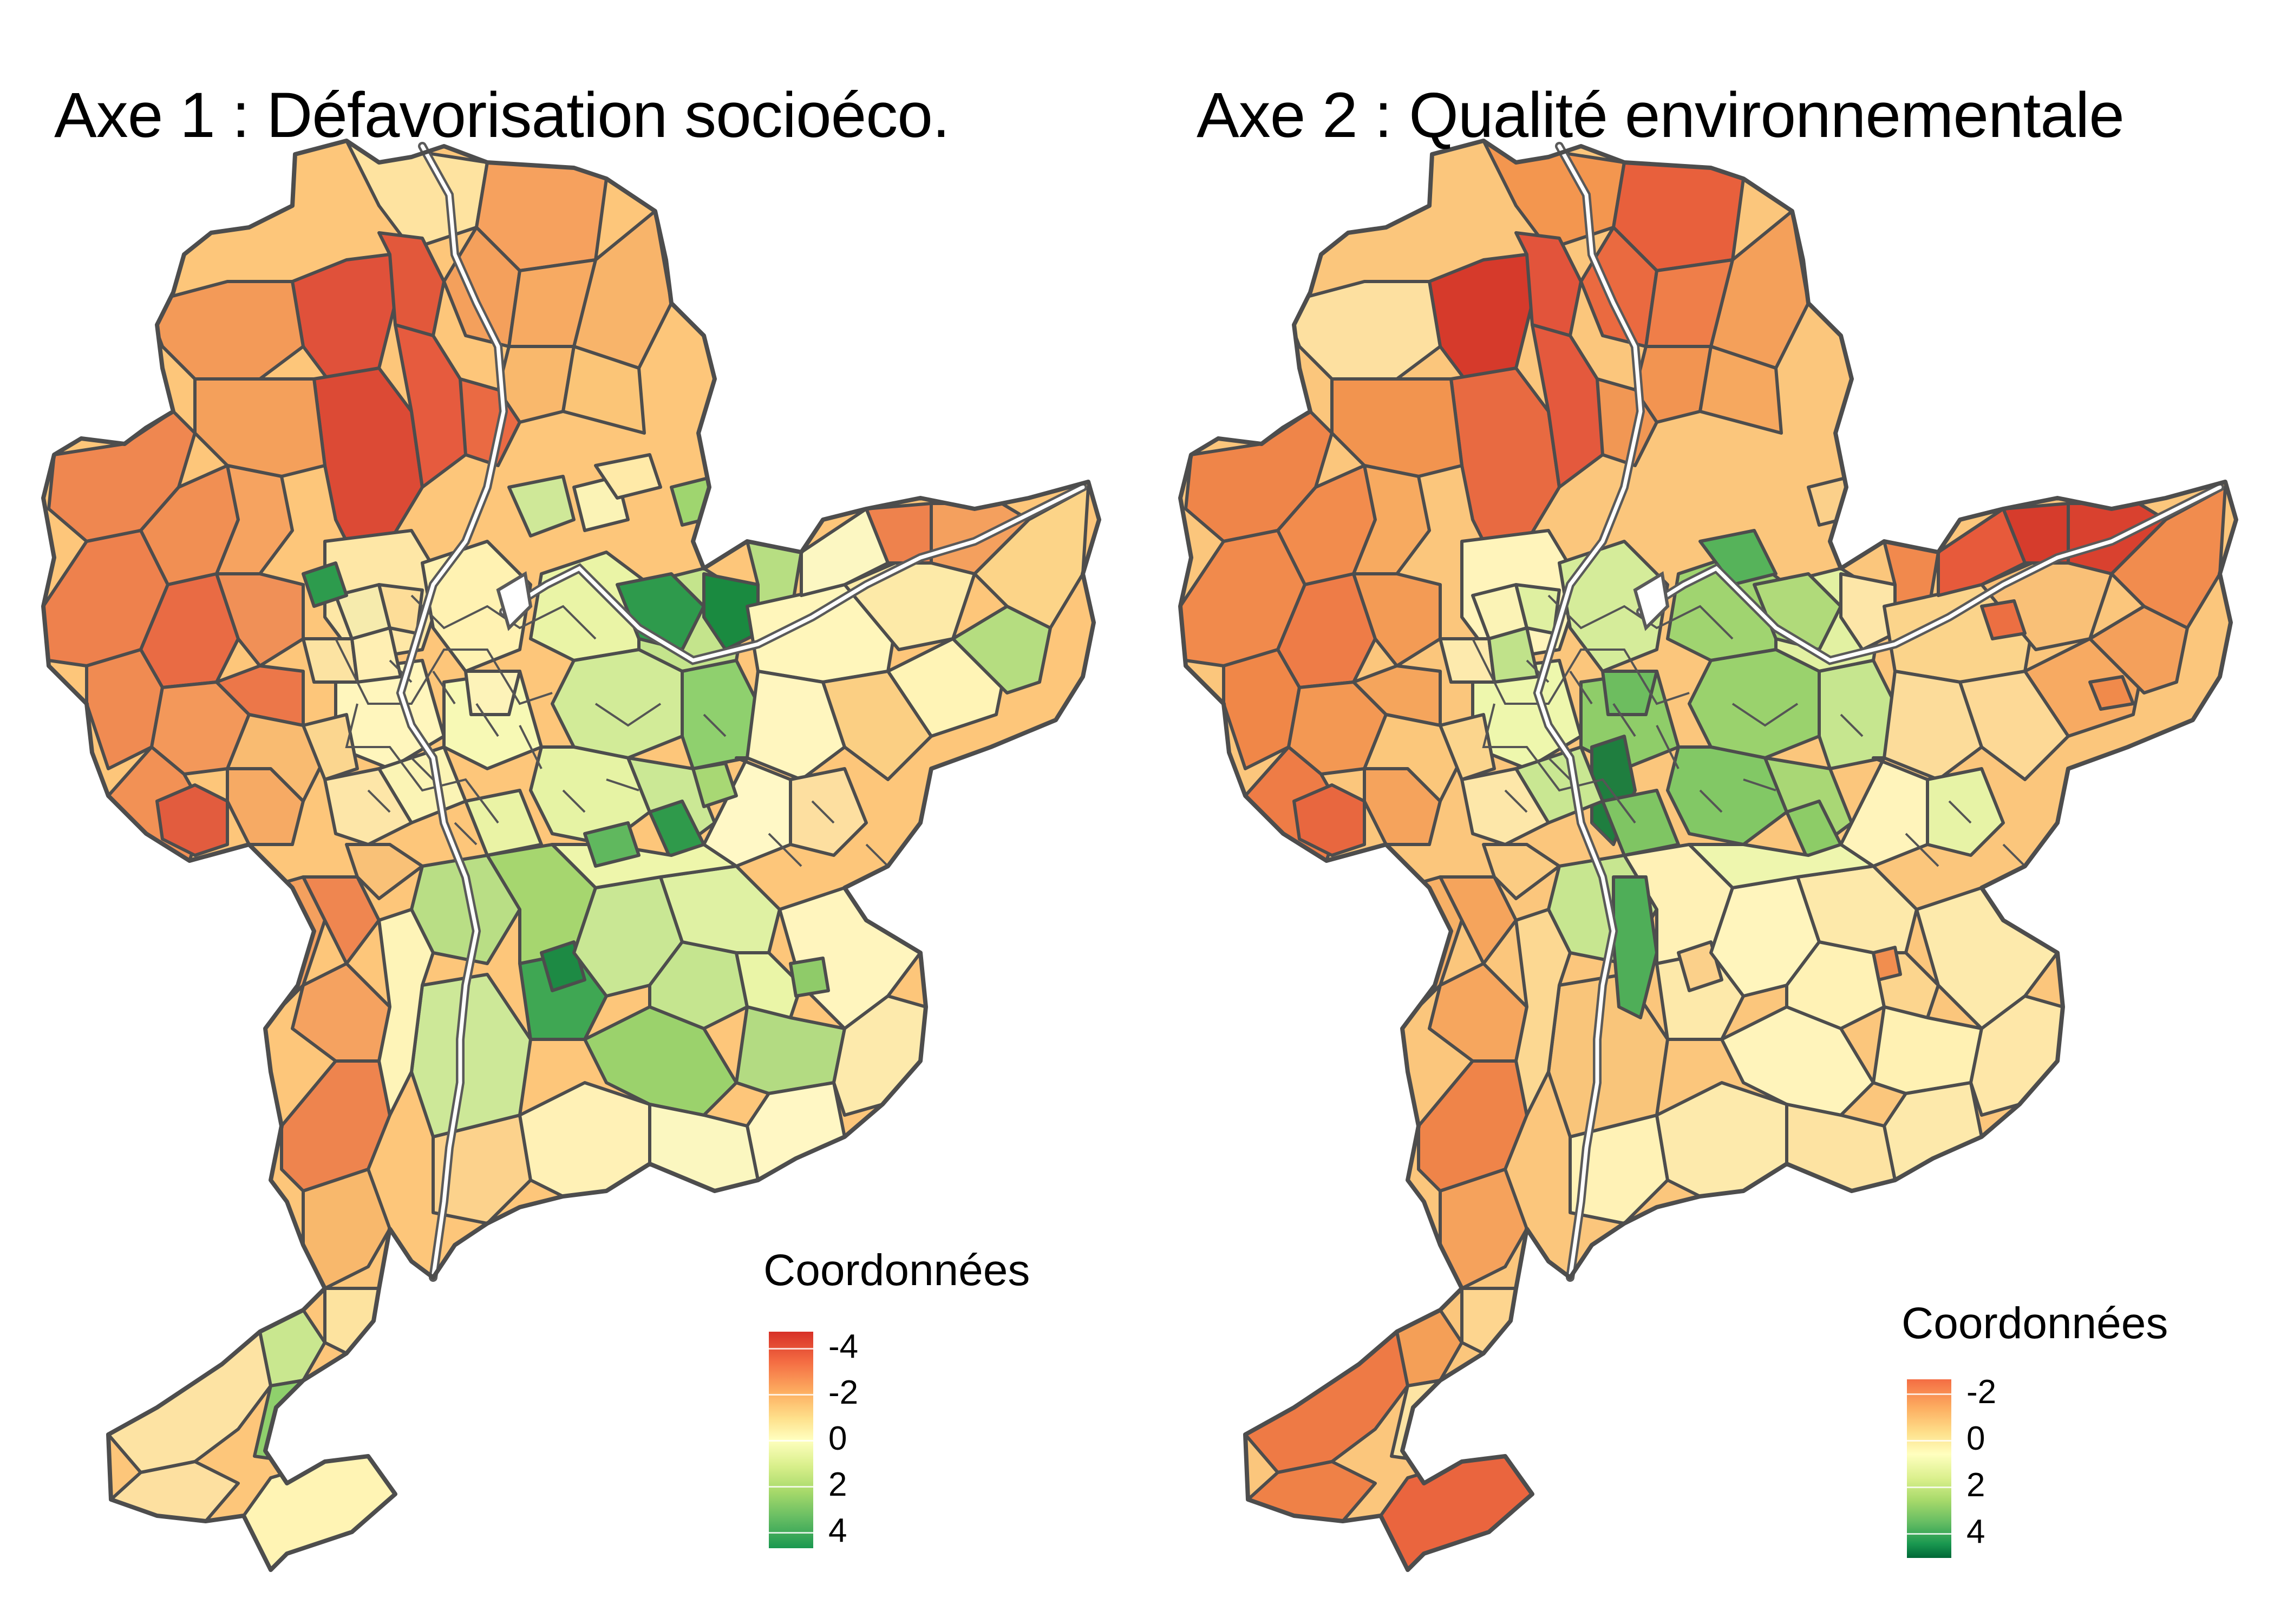 The image size is (2274, 1624). I want to click on map-title: Axe 1 : Défavorisation socioéco., so click(502, 115).